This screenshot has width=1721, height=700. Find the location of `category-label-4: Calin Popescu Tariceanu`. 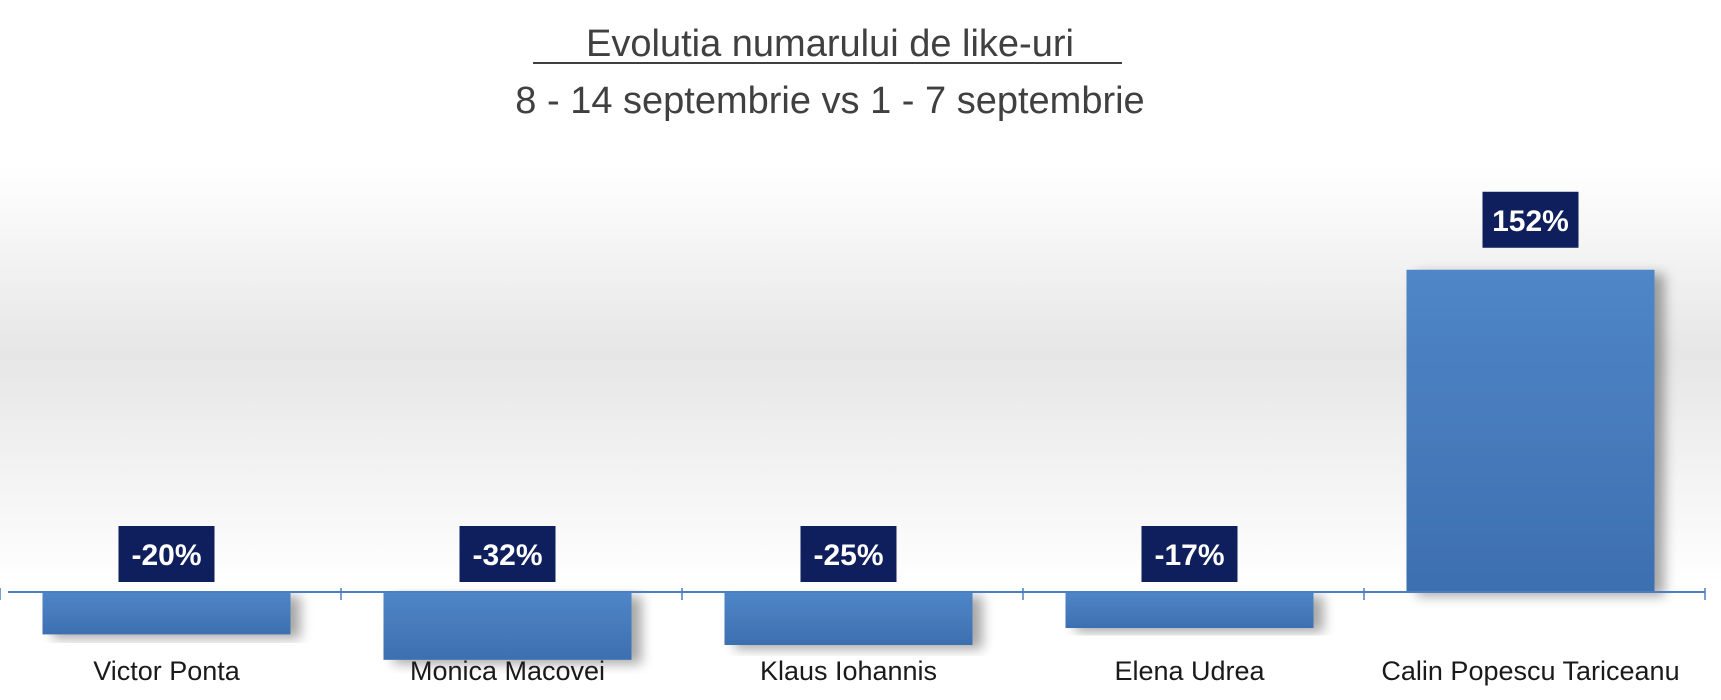

category-label-4: Calin Popescu Tariceanu is located at coordinates (1530, 671).